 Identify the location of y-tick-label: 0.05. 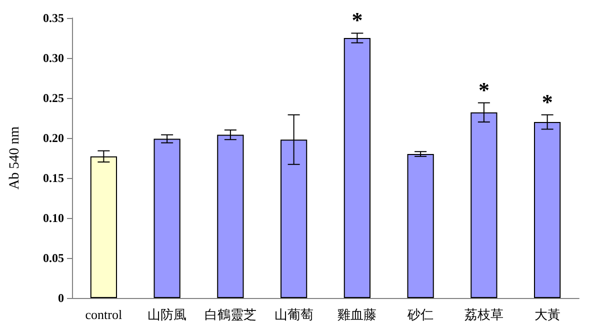
(53, 258).